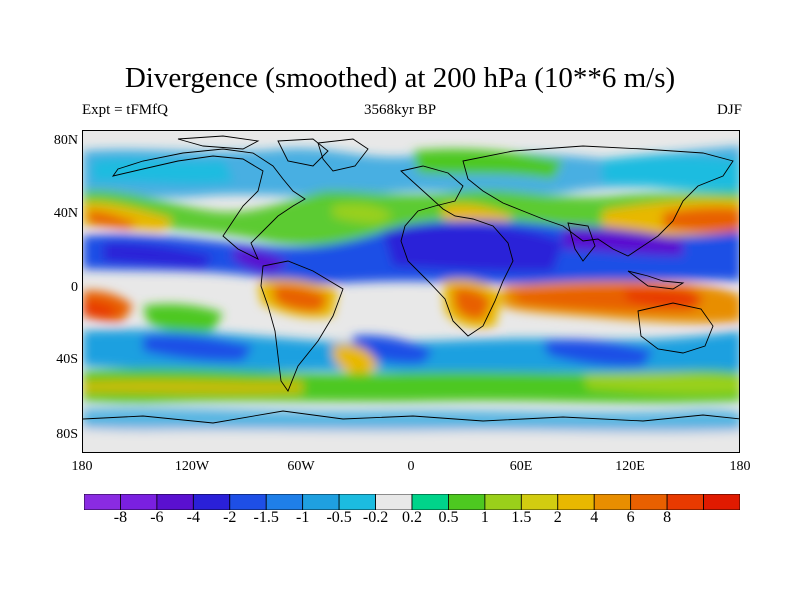  I want to click on colorbar-label: 1.5, so click(521, 517).